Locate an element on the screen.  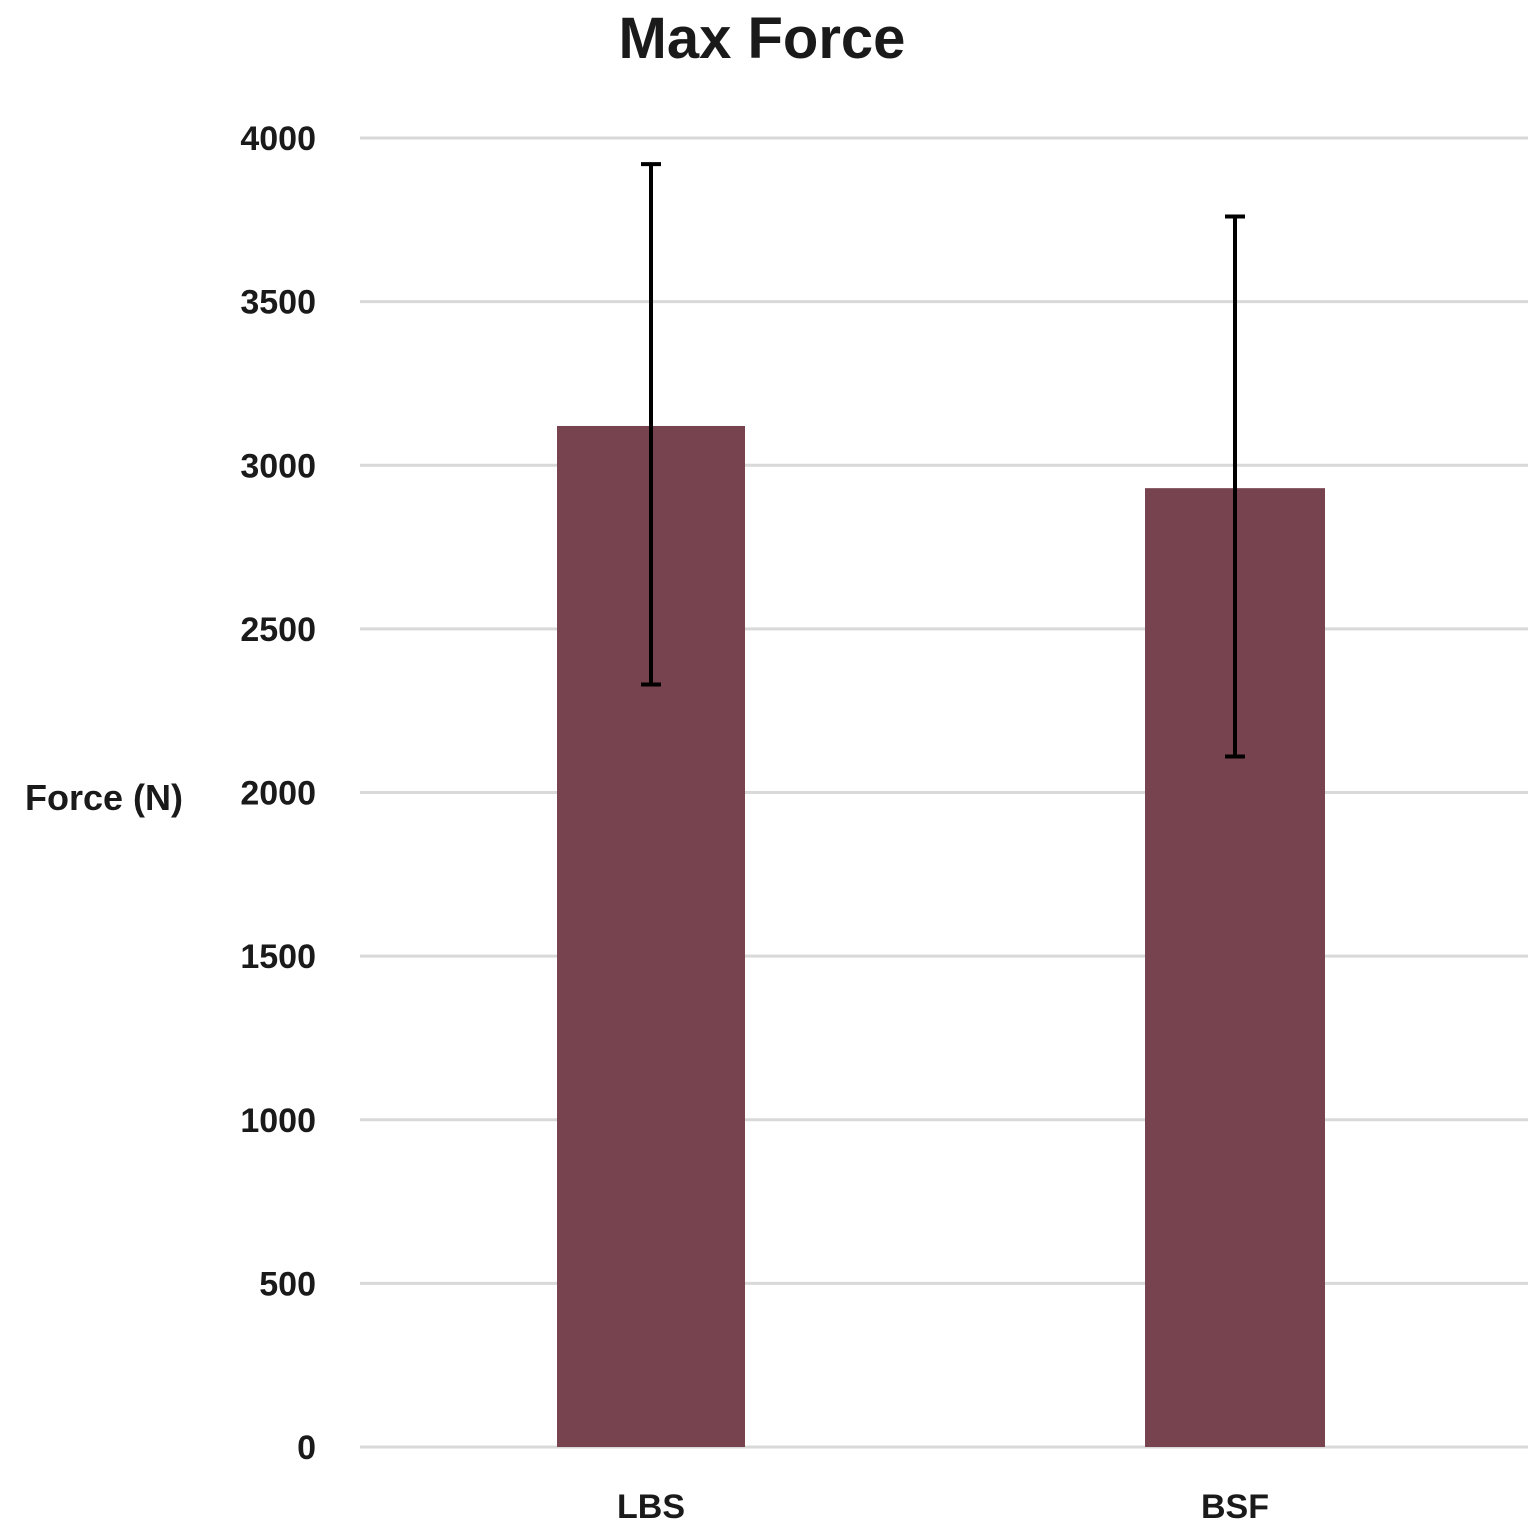
y-tick-label-500: 500 is located at coordinates (287, 1284).